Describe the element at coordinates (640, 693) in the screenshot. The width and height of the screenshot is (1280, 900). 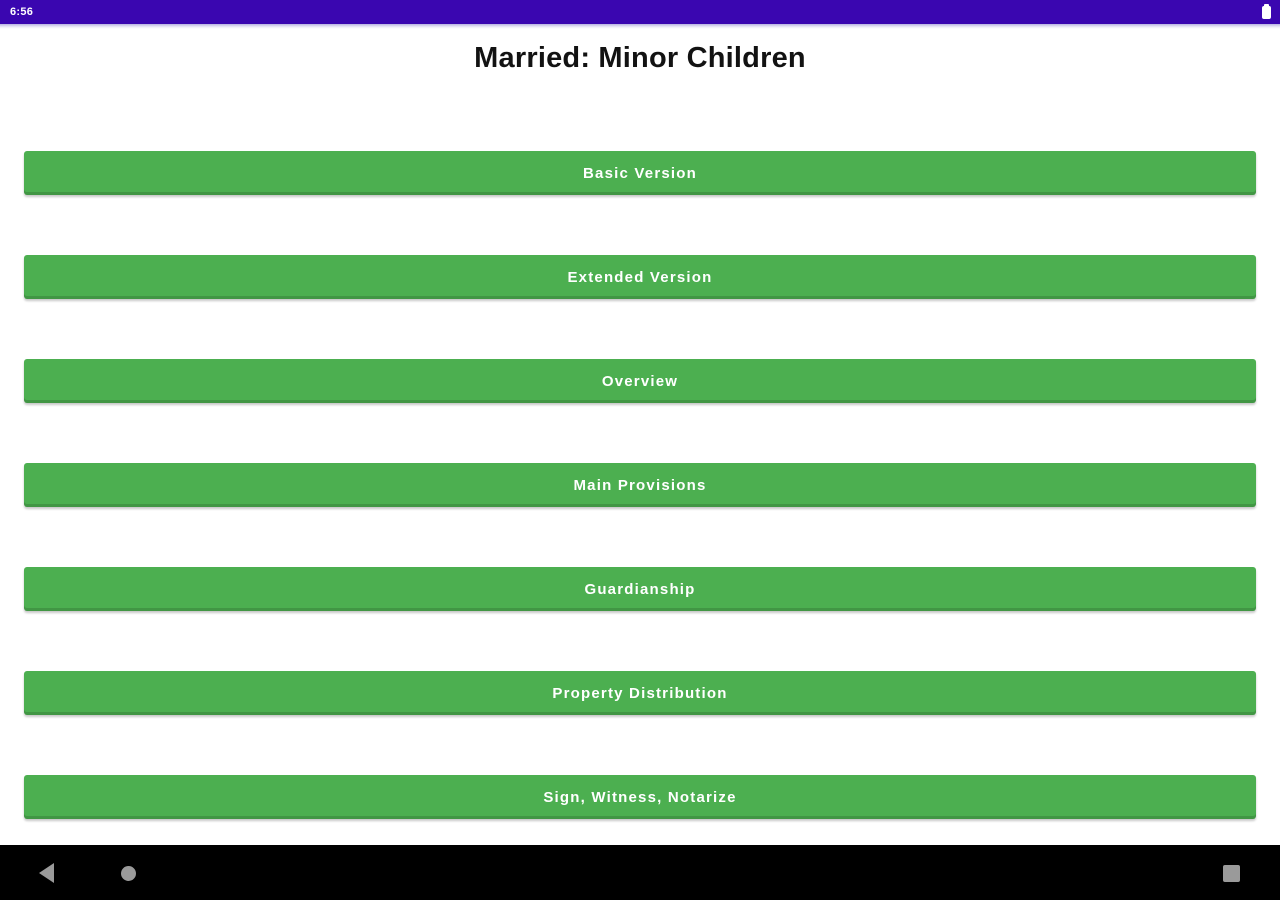
I see `property-distribution-button: Property Distribution` at that location.